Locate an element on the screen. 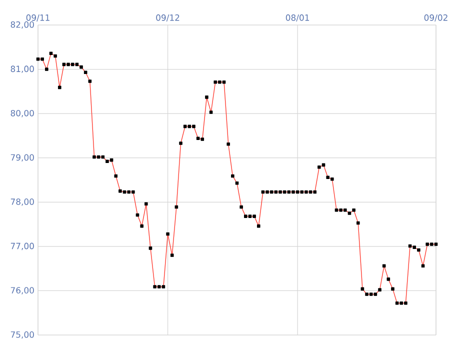 The width and height of the screenshot is (460, 360). y-tick-label: 82,00 is located at coordinates (22, 25).